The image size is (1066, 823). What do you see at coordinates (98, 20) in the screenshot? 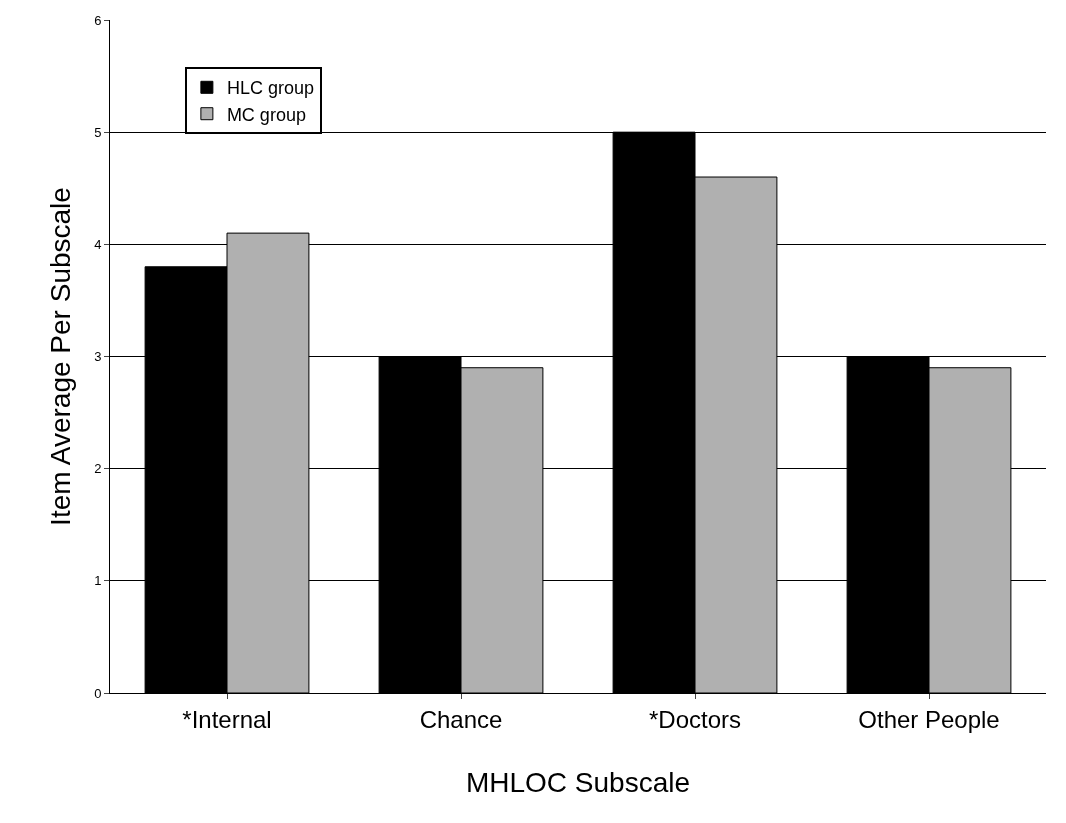
I see `y-tick-label: 6` at bounding box center [98, 20].